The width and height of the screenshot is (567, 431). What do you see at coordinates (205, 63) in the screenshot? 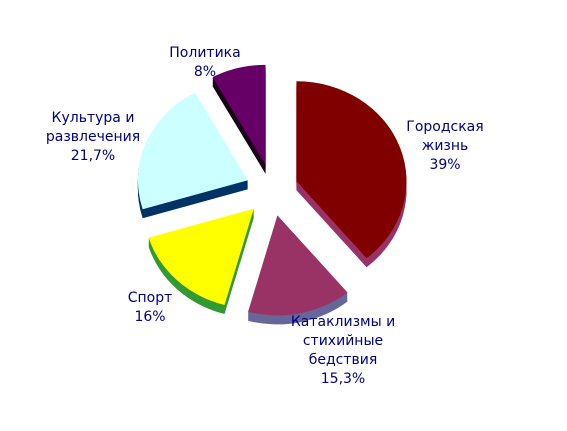
I see `slice-label: Политика 8%` at bounding box center [205, 63].